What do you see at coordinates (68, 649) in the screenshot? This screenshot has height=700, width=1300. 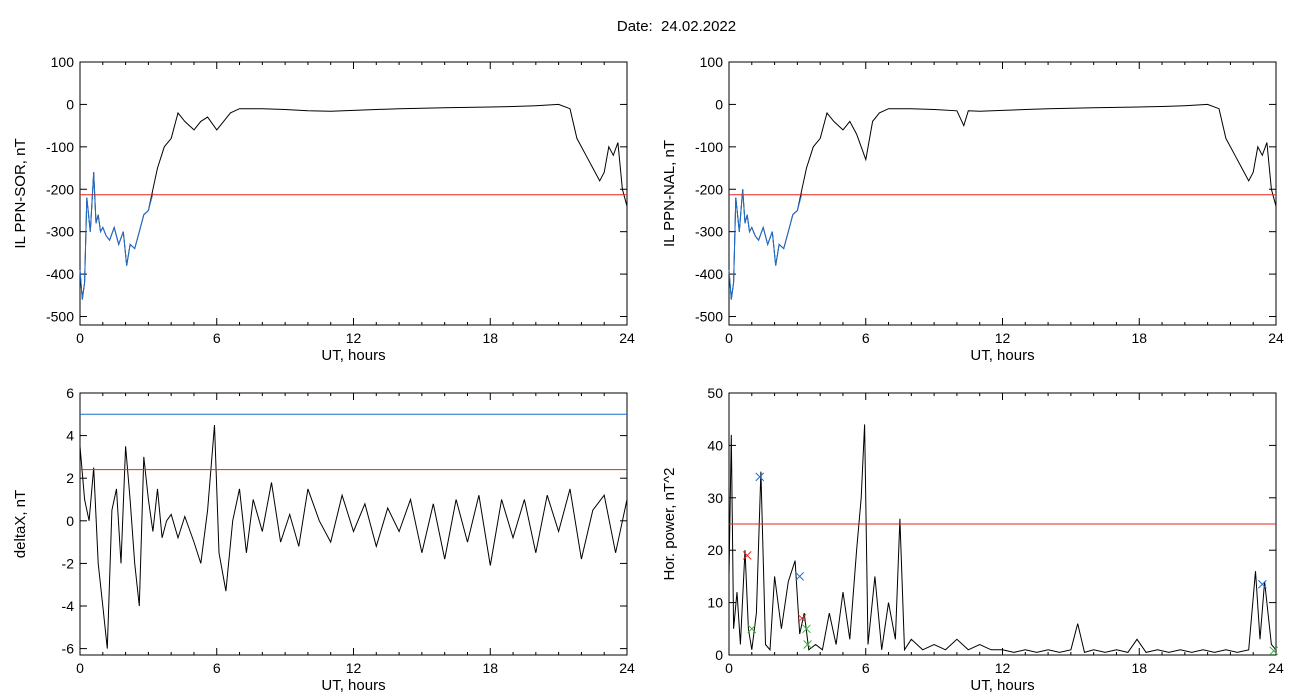 I see `y-tick-label: -6` at bounding box center [68, 649].